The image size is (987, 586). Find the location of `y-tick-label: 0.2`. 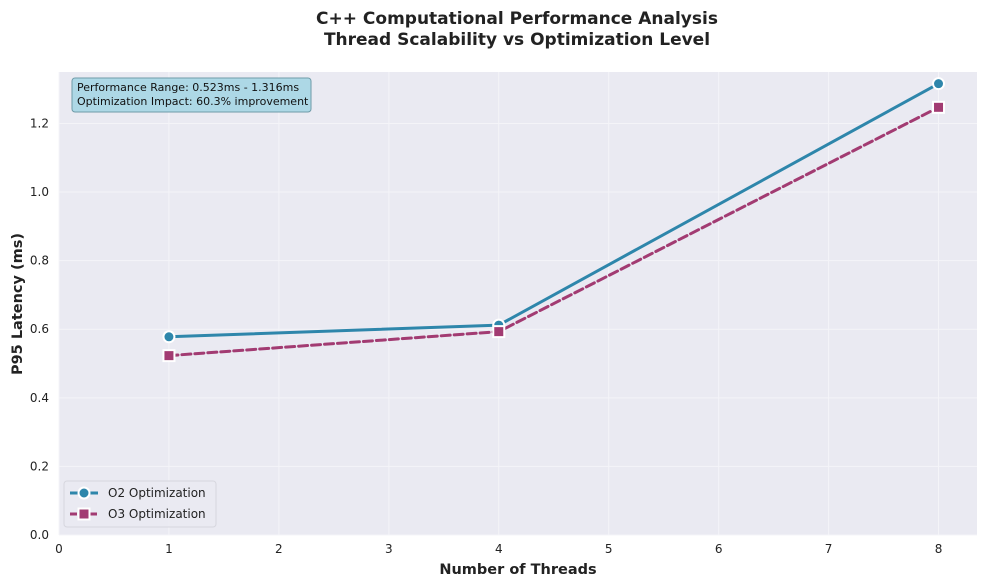

y-tick-label: 0.2 is located at coordinates (39, 466).